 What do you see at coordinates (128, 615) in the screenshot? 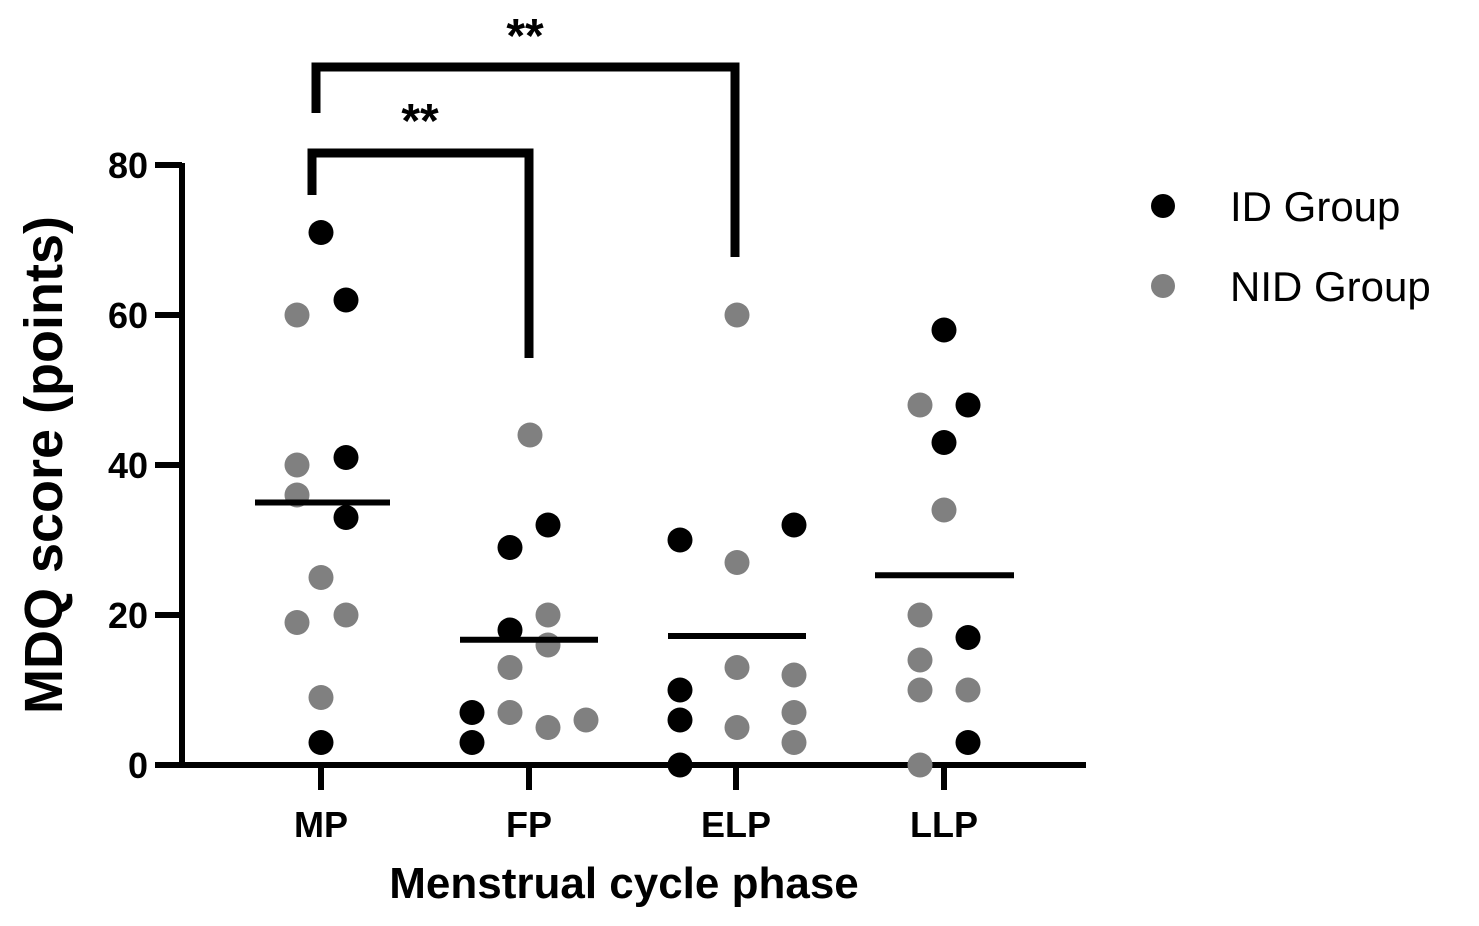
I see `y-tick-label-20: 20` at bounding box center [128, 615].